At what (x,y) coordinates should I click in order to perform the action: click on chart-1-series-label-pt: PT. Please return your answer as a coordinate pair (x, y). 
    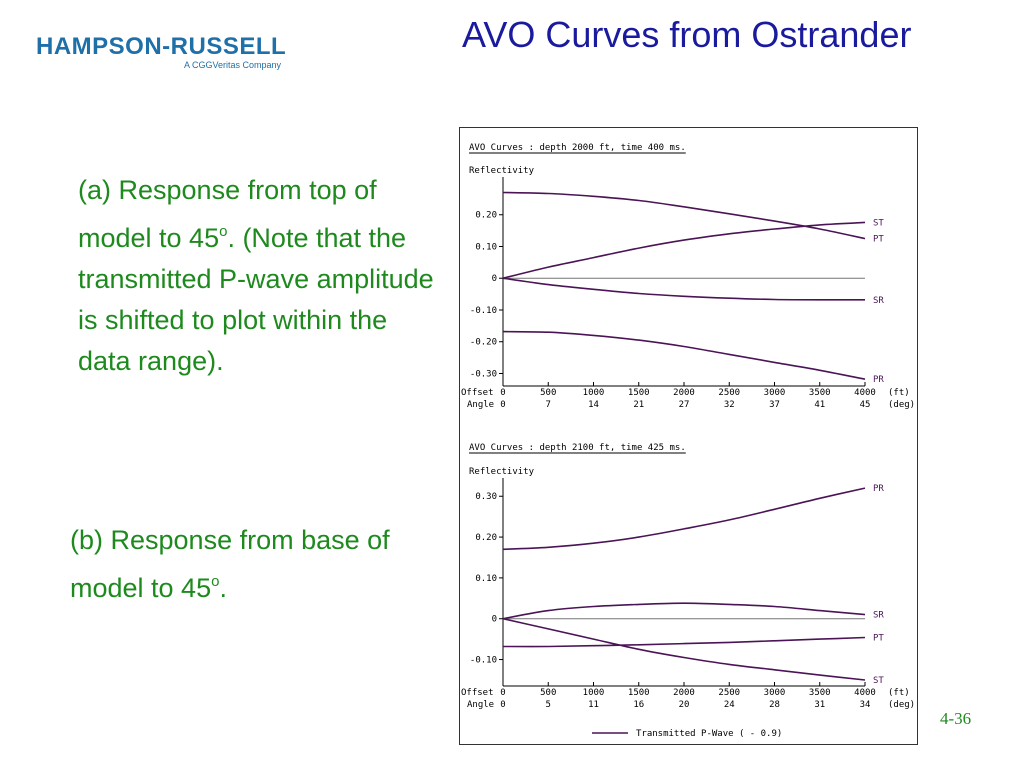
    Looking at the image, I should click on (878, 639).